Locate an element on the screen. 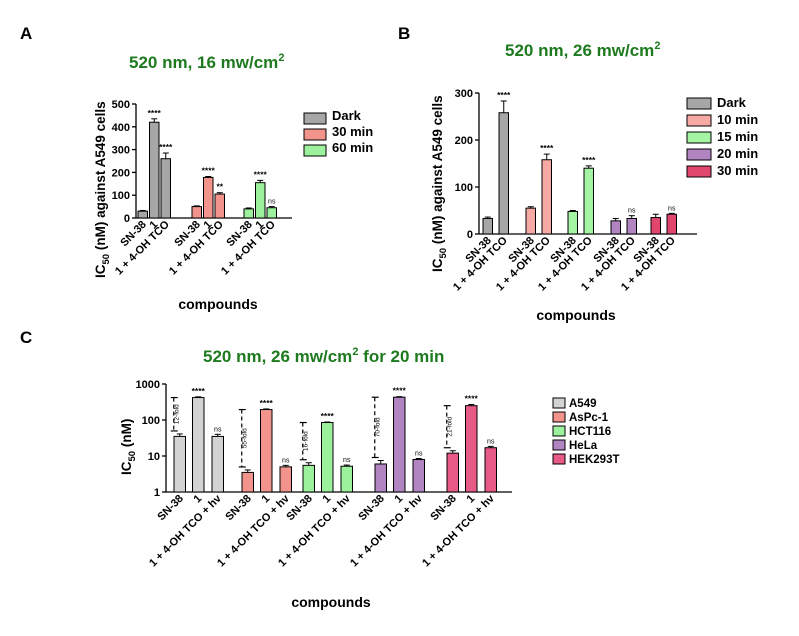 Image resolution: width=799 pixels, height=636 pixels. panel-label-b: B is located at coordinates (404, 33).